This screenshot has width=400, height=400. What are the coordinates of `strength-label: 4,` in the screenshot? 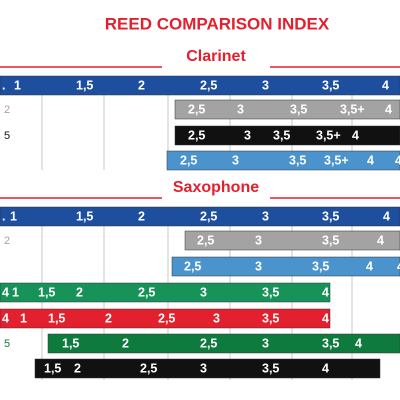 It's located at (397, 160).